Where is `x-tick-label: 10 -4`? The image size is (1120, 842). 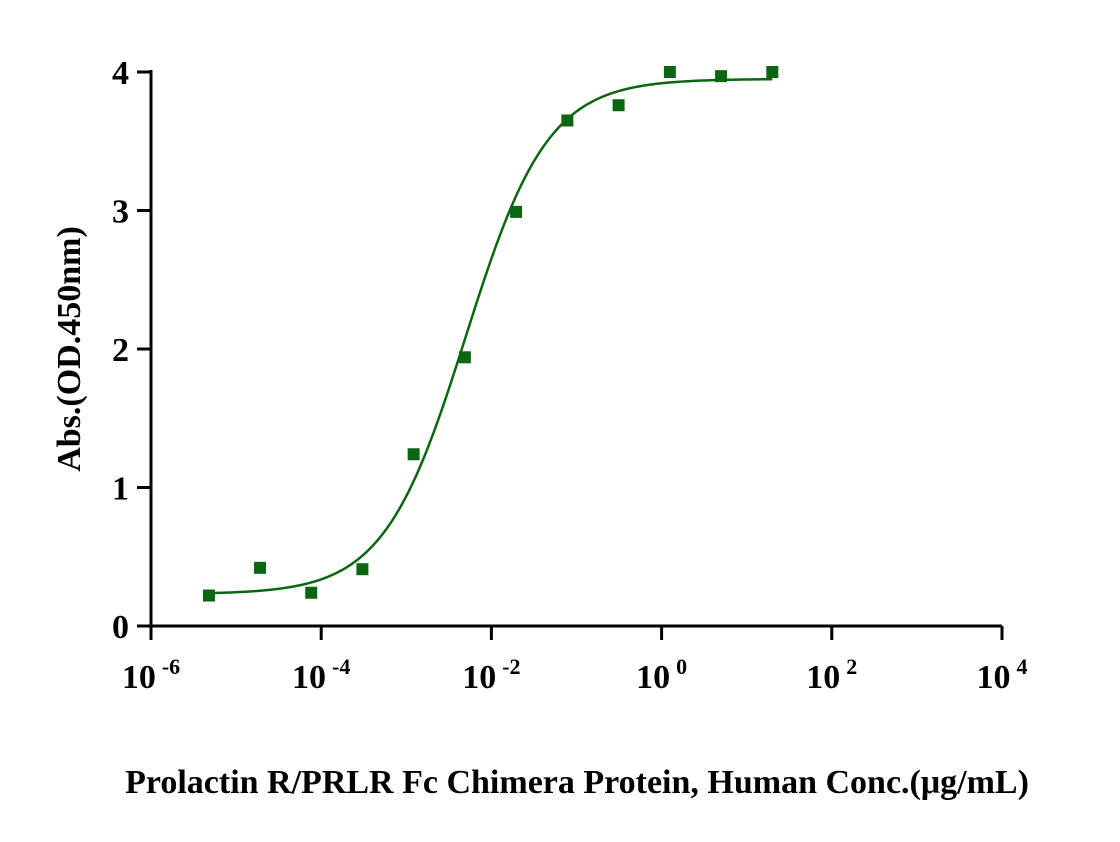 x-tick-label: 10 -4 is located at coordinates (321, 675).